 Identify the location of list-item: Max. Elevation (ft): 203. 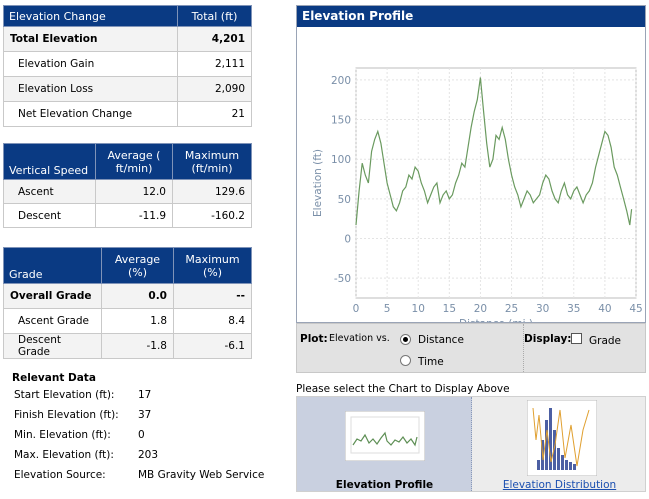
(138, 459).